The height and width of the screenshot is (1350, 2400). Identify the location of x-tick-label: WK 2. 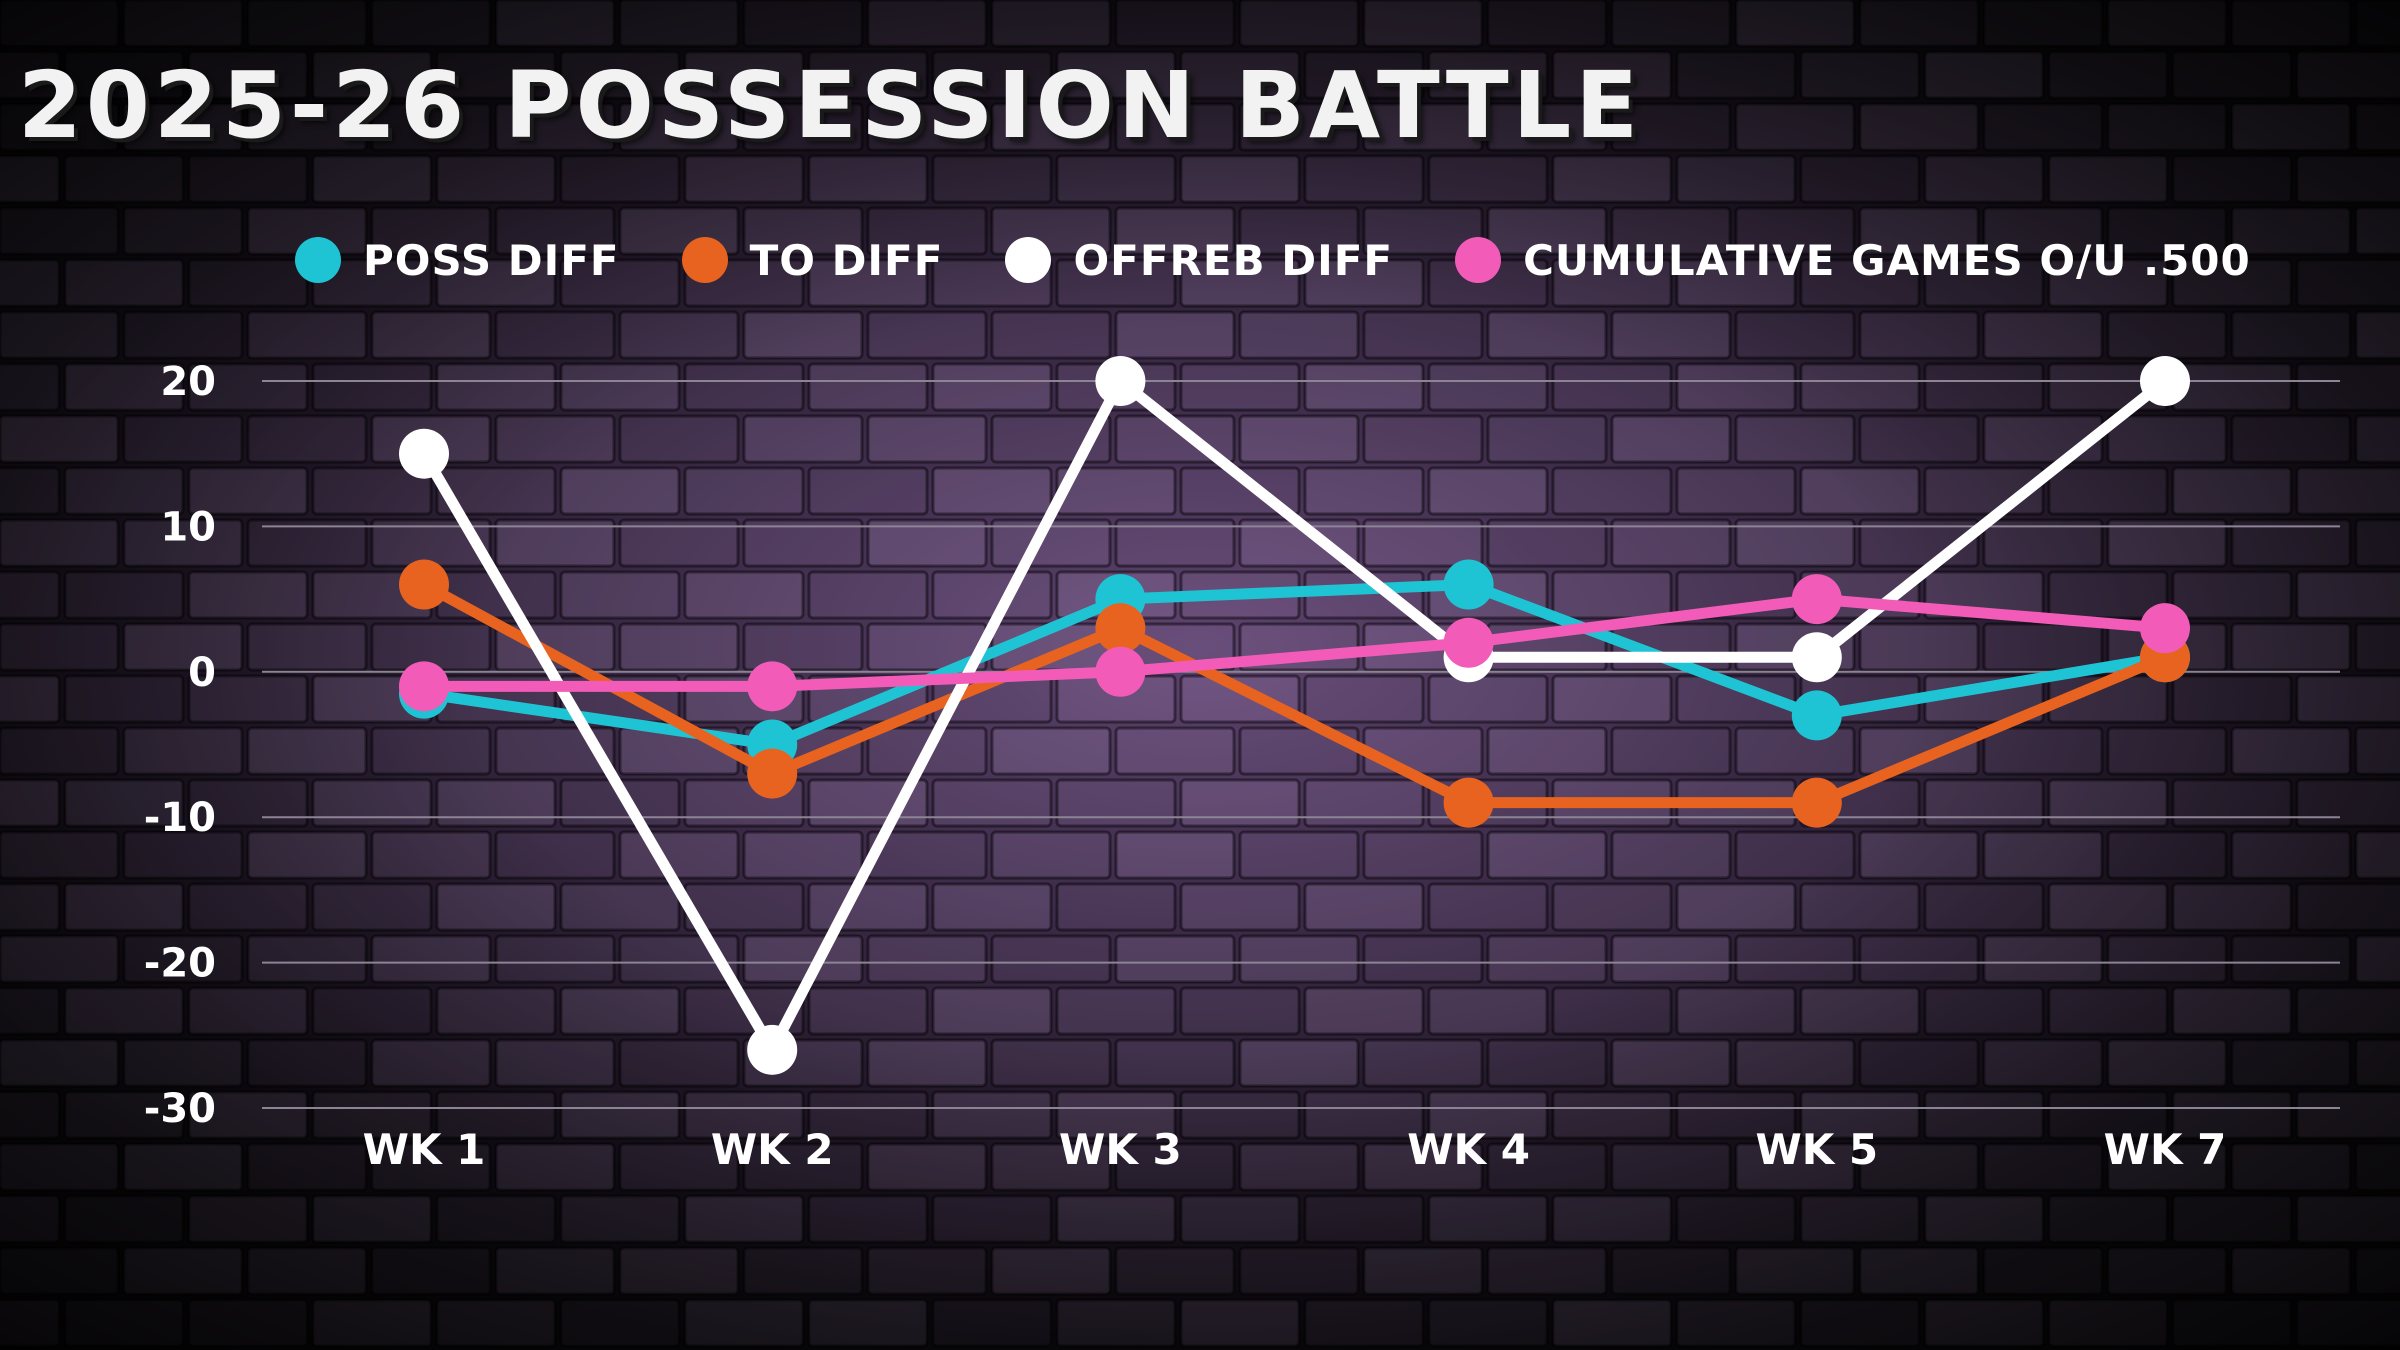
(772, 1149).